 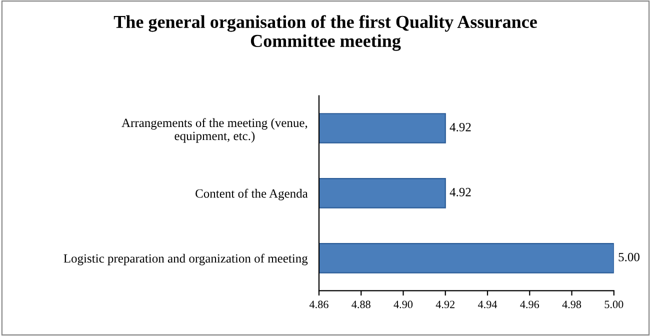 I want to click on x-tick-label: 4.88, so click(x=361, y=304).